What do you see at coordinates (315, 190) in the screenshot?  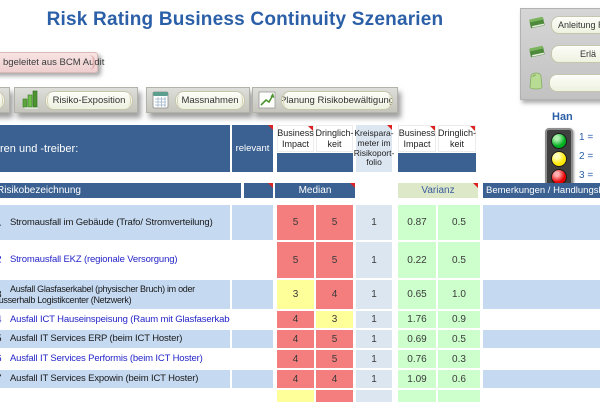 I see `header-median: Median` at bounding box center [315, 190].